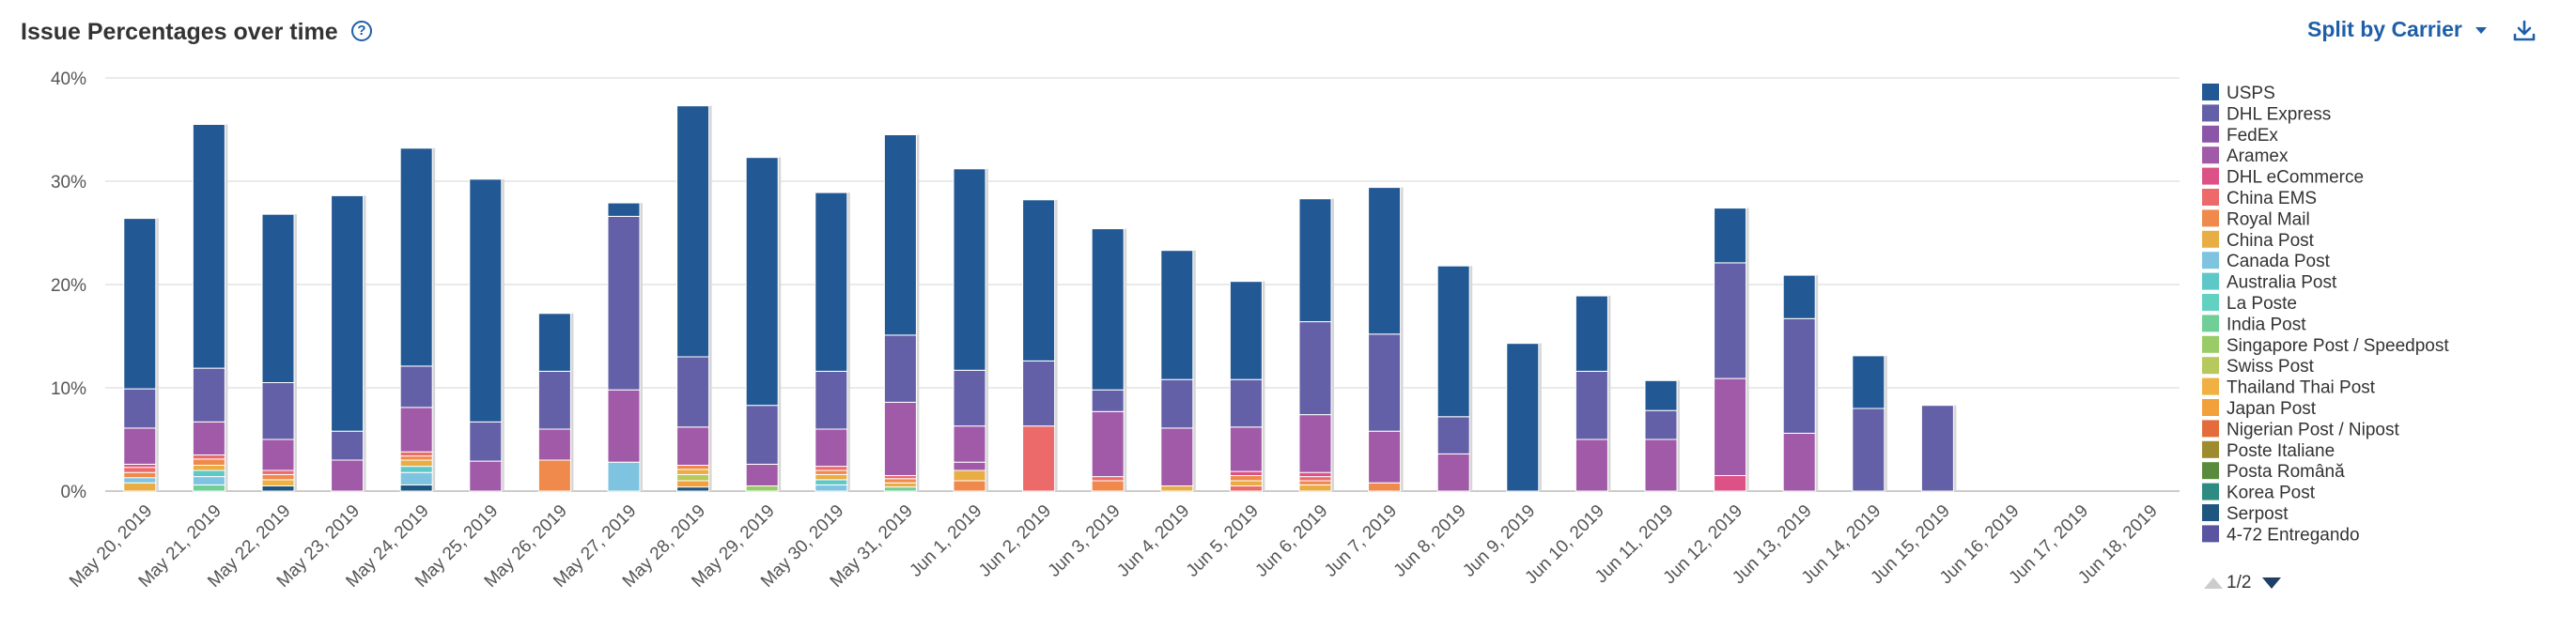 The image size is (2576, 631). I want to click on legend-item-label: Swiss Post, so click(2271, 367).